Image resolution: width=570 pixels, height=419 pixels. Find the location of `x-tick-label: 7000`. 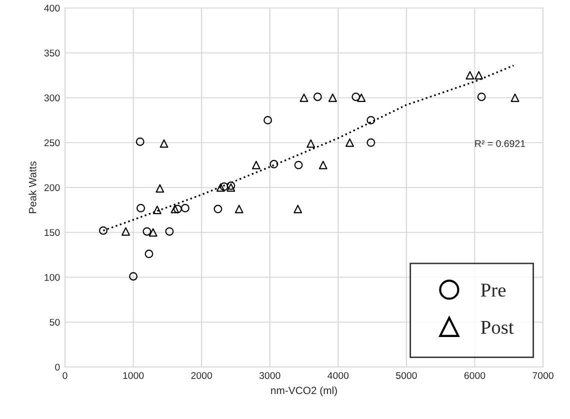

x-tick-label: 7000 is located at coordinates (543, 375).